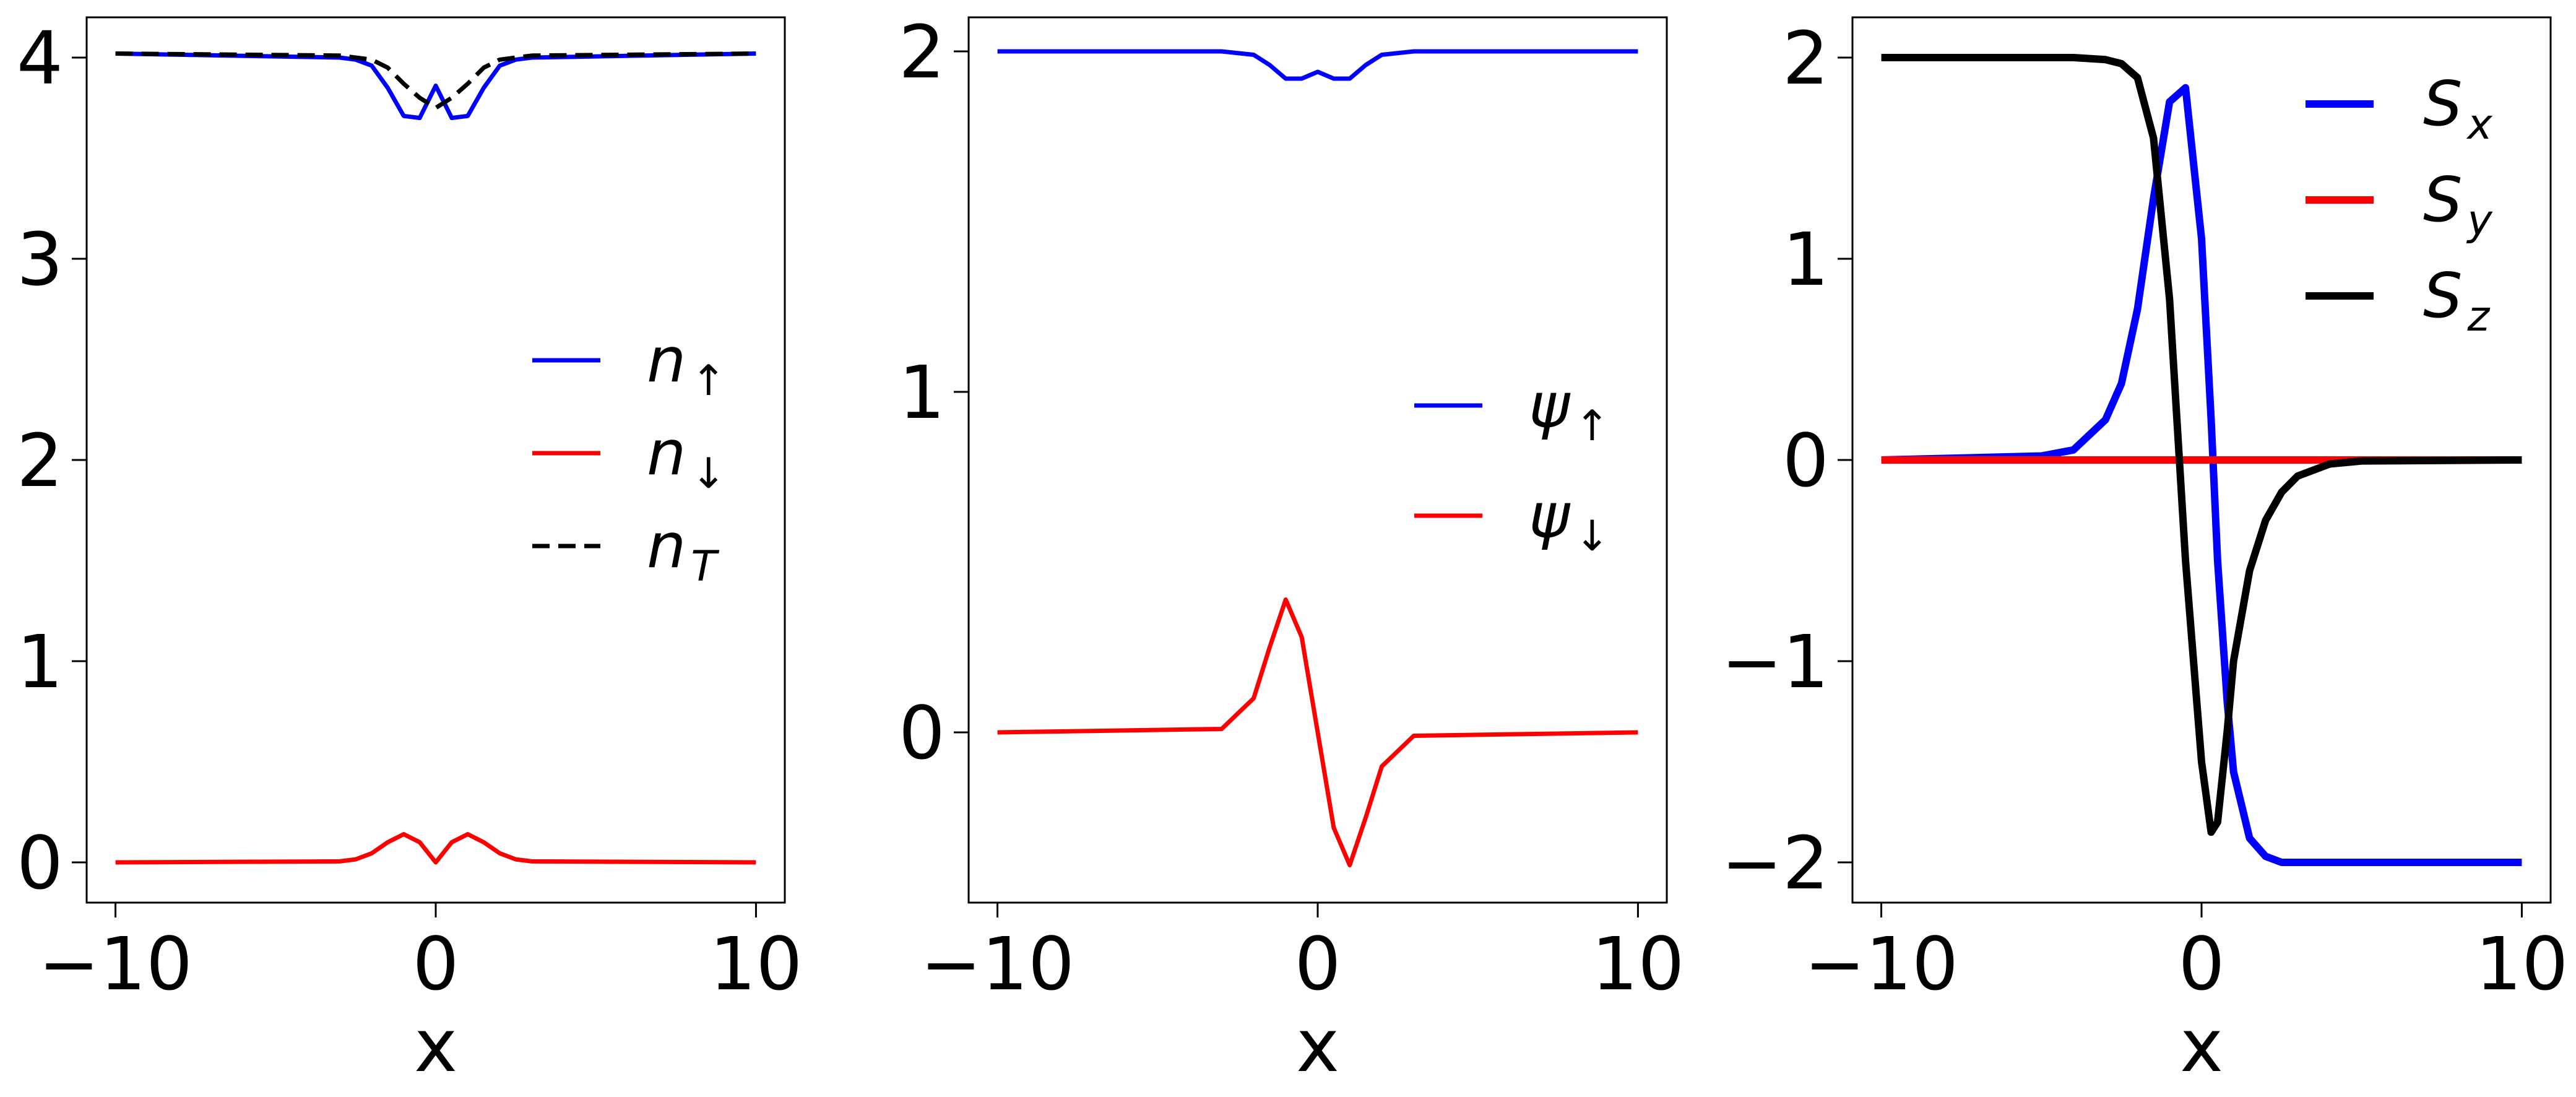 This screenshot has height=1097, width=2576. I want to click on y-tick-label: 3, so click(40, 259).